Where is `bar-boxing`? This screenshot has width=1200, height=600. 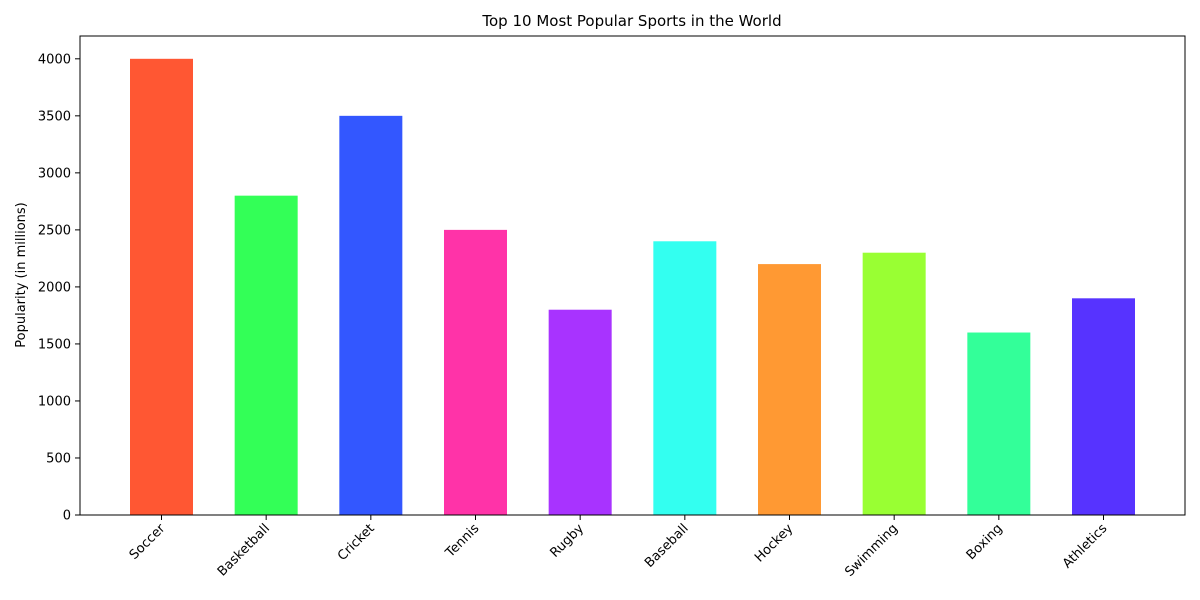
bar-boxing is located at coordinates (999, 423).